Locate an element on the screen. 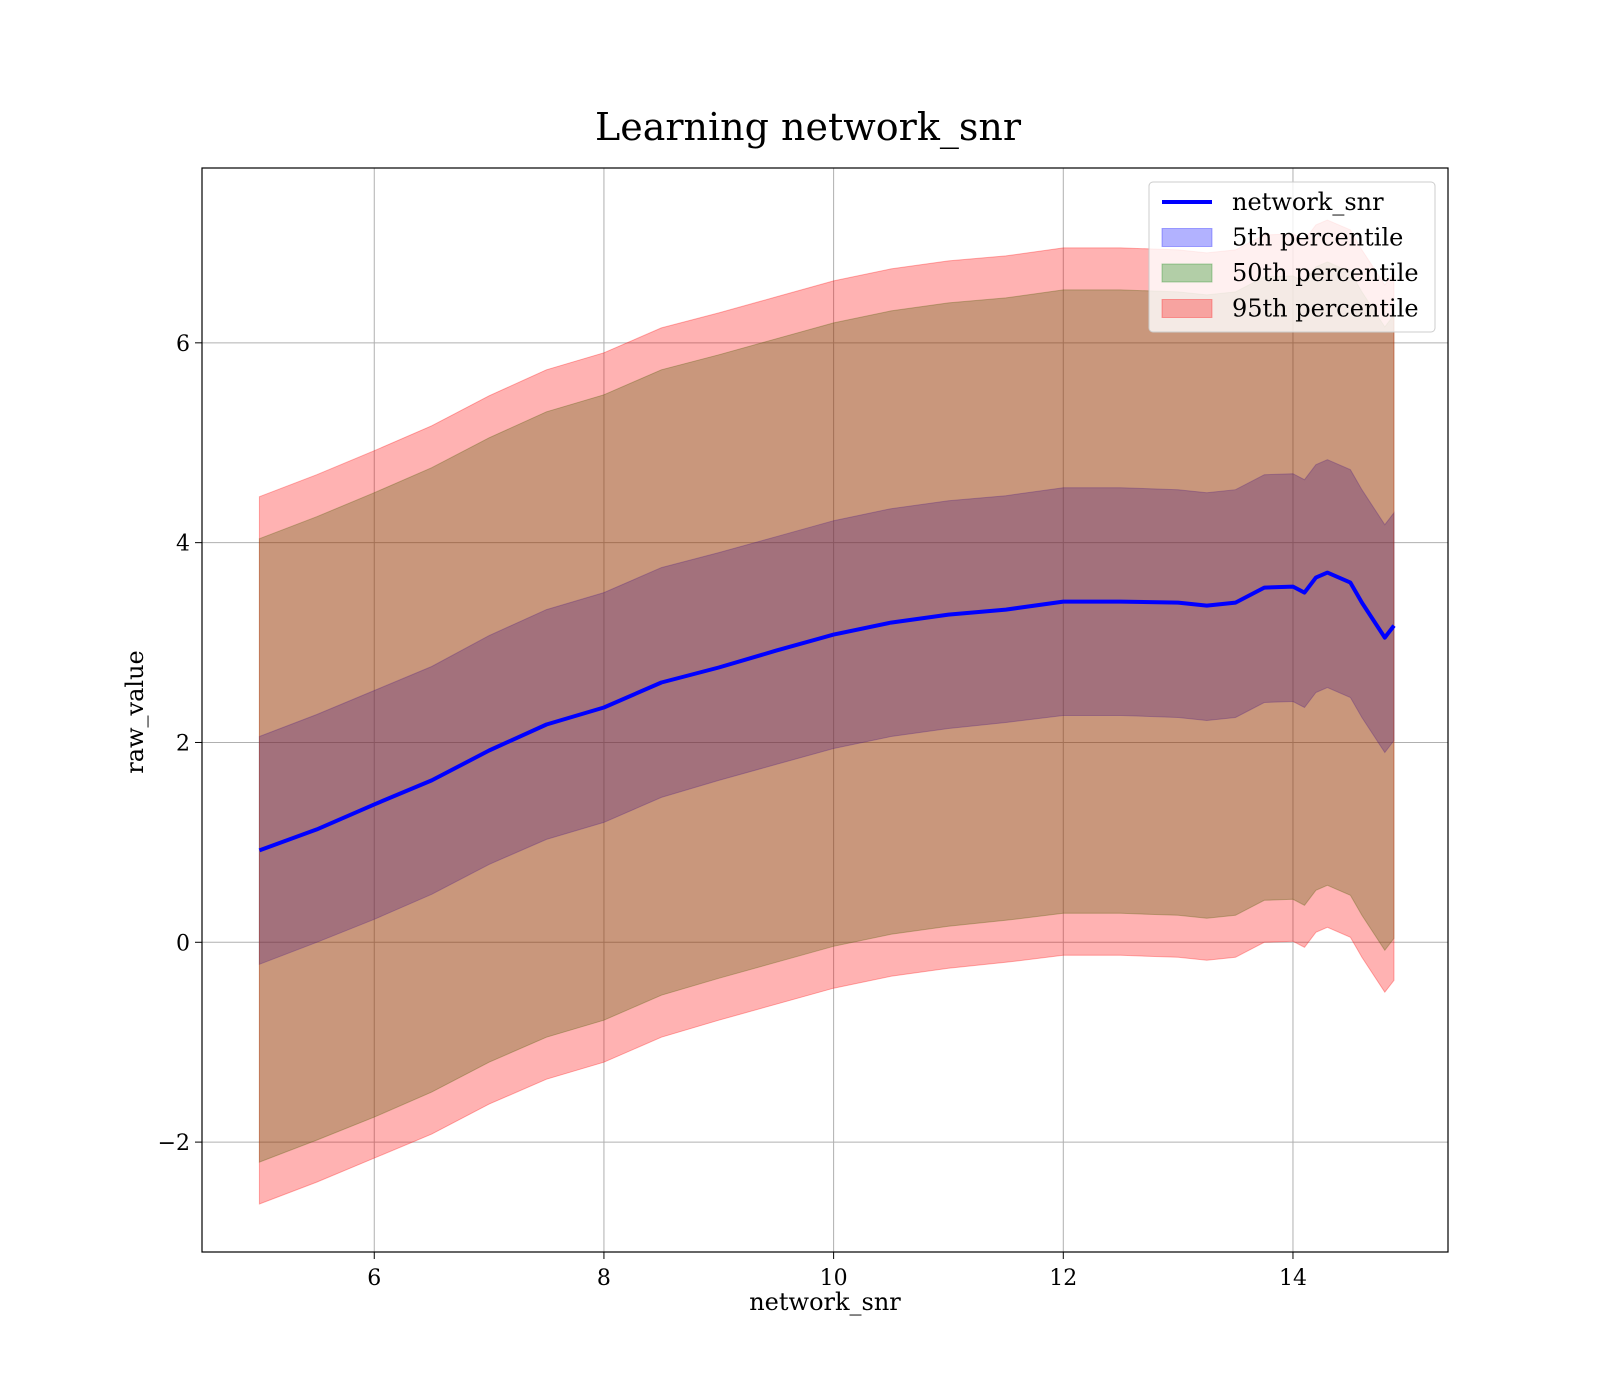 Image resolution: width=1600 pixels, height=1400 pixels. x-axis-ticks: 6 8 10 12 14 is located at coordinates (837, 1271).